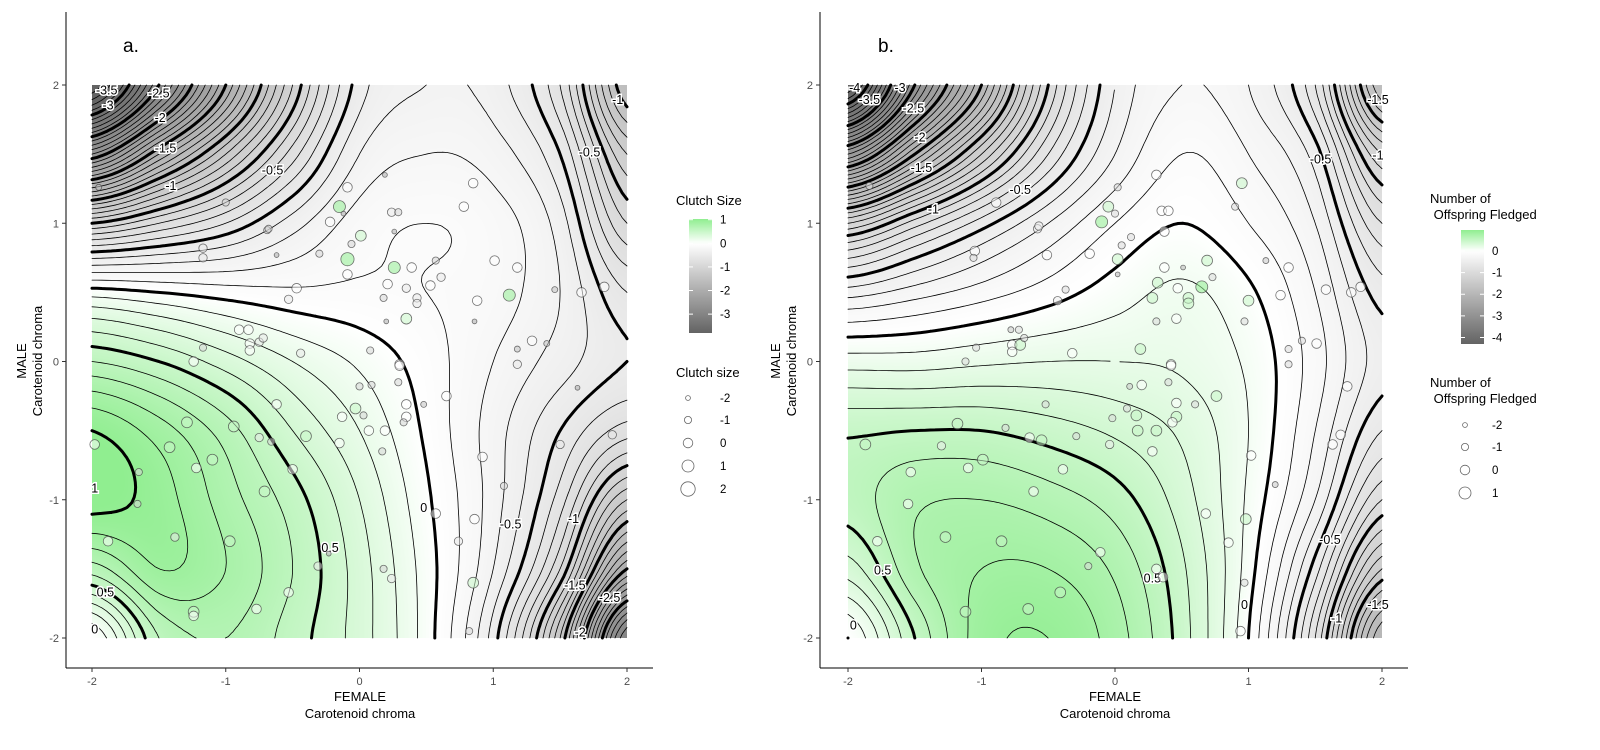 The image size is (1600, 750). I want to click on fill-legend-colorbar-a, so click(700, 276).